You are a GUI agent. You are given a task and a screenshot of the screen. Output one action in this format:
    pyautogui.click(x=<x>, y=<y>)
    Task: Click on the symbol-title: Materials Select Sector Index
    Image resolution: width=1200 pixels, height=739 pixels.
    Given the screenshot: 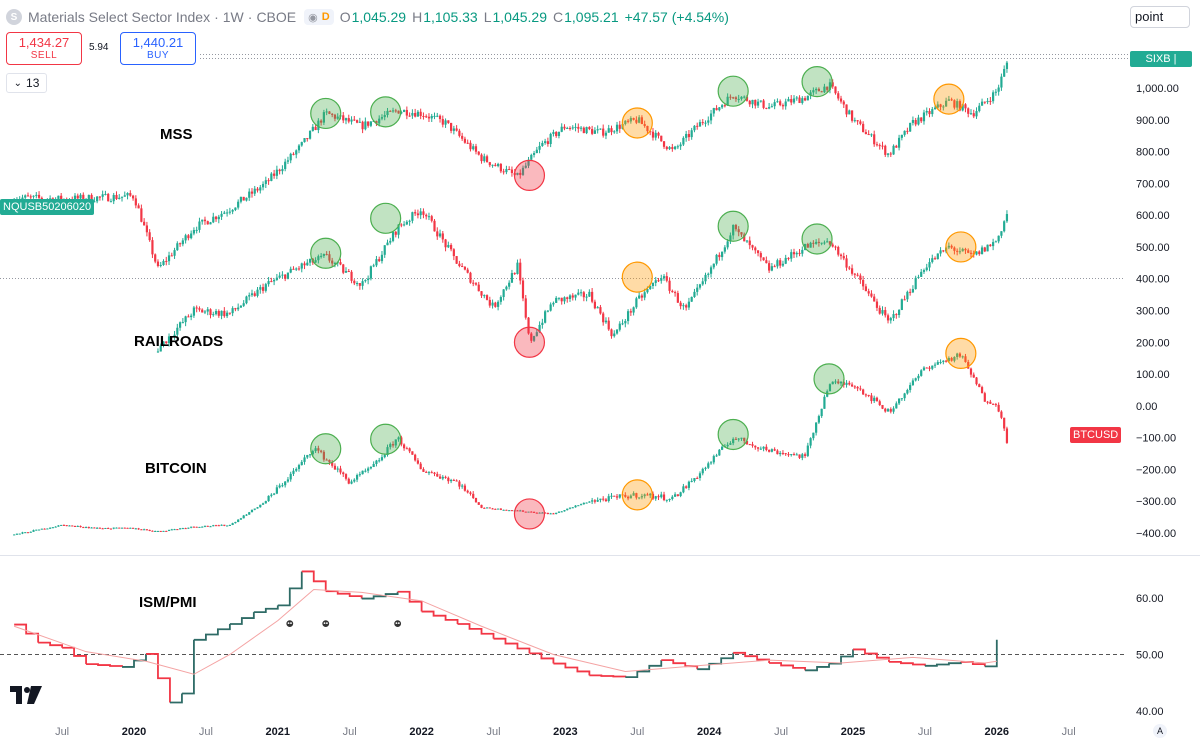 What is the action you would take?
    pyautogui.click(x=119, y=17)
    